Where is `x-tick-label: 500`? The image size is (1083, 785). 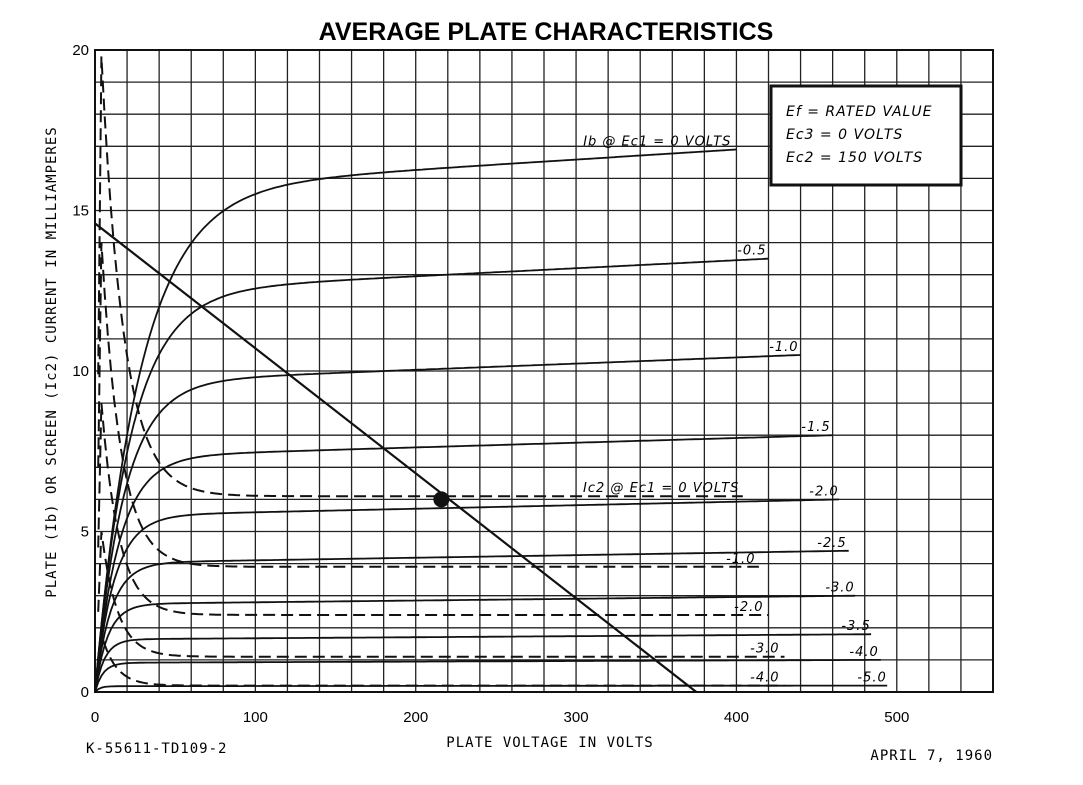 x-tick-label: 500 is located at coordinates (896, 717).